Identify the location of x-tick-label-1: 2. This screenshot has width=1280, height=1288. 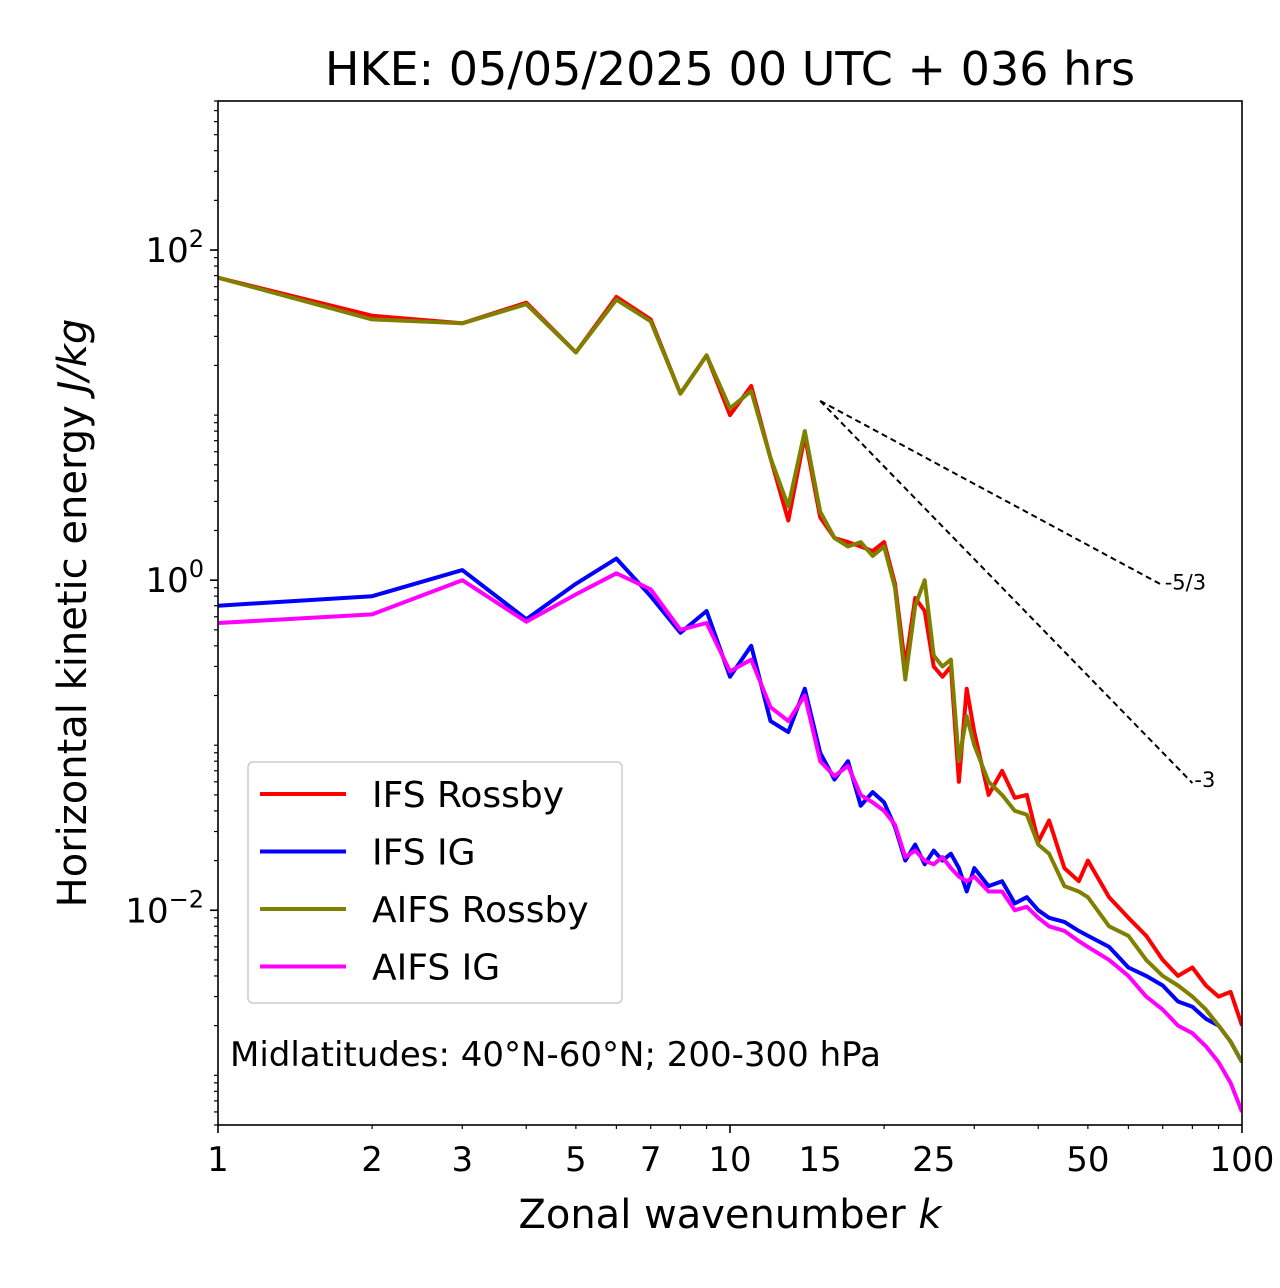
(372, 1160).